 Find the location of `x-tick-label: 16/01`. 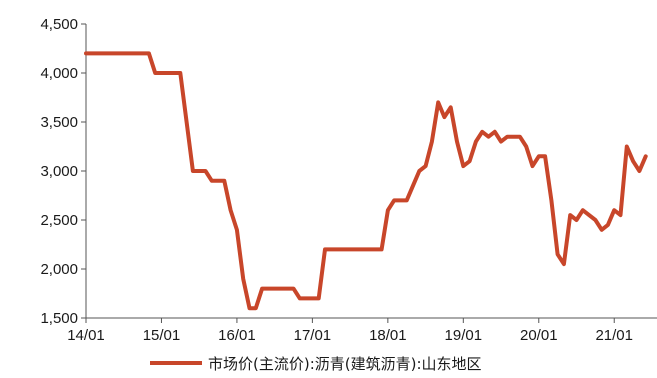

x-tick-label: 16/01 is located at coordinates (237, 335).